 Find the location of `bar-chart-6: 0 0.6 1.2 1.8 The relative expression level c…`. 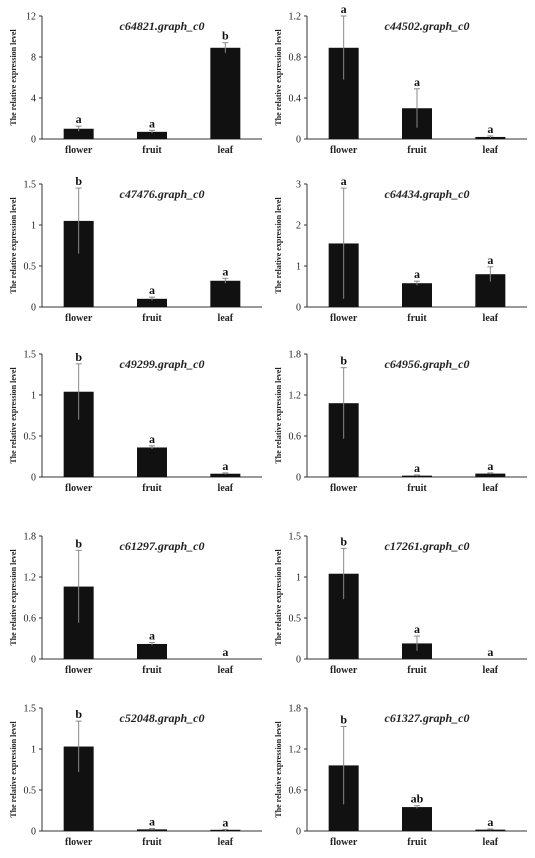

bar-chart-6: 0 0.6 1.2 1.8 The relative expression level c… is located at coordinates (400, 422).